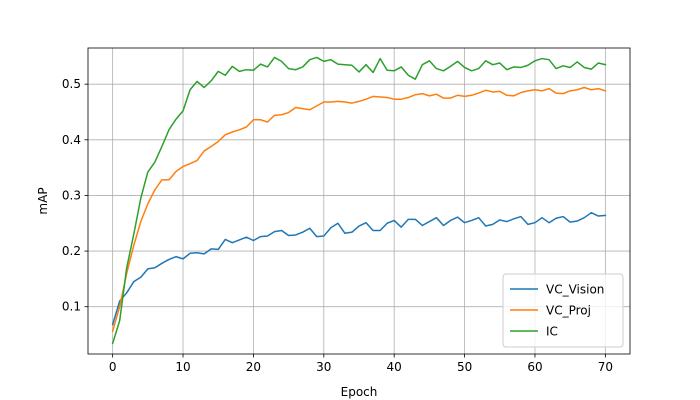 This screenshot has width=700, height=400. I want to click on x-tick-label: 60, so click(534, 367).